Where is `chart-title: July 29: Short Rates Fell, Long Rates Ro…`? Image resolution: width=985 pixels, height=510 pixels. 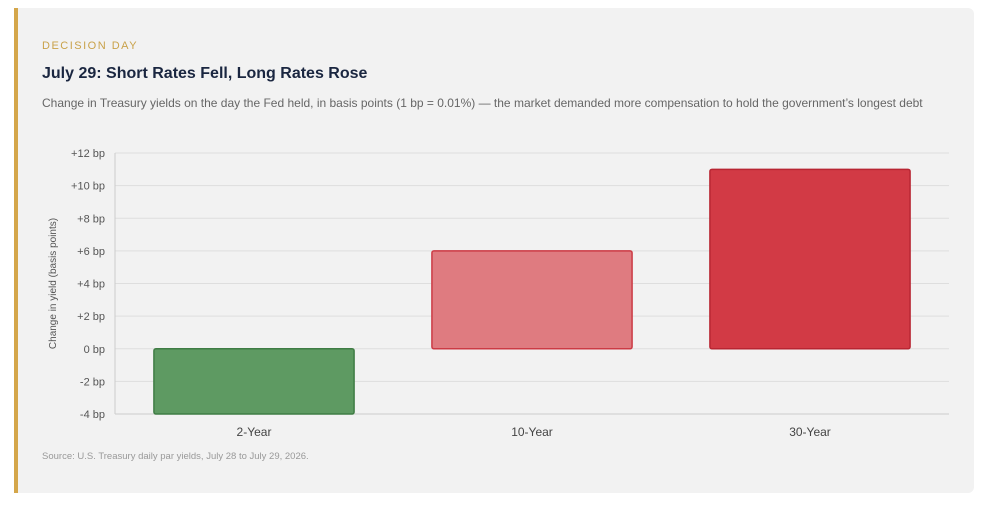
chart-title: July 29: Short Rates Fell, Long Rates Ro… is located at coordinates (205, 73).